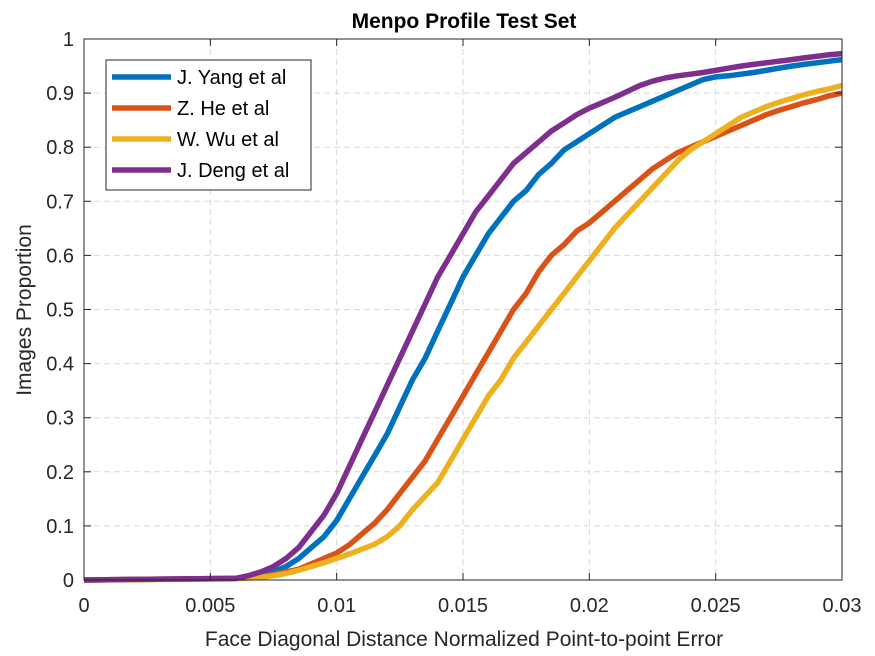 The width and height of the screenshot is (875, 656). I want to click on legend-label: Z. He et al, so click(223, 109).